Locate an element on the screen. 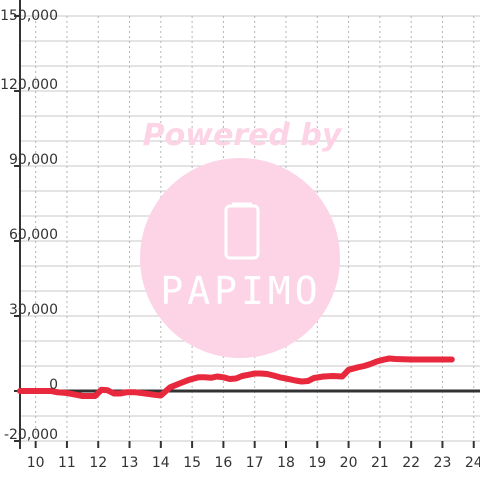 Image resolution: width=480 pixels, height=480 pixels. x-tick-label: 16 is located at coordinates (223, 463).